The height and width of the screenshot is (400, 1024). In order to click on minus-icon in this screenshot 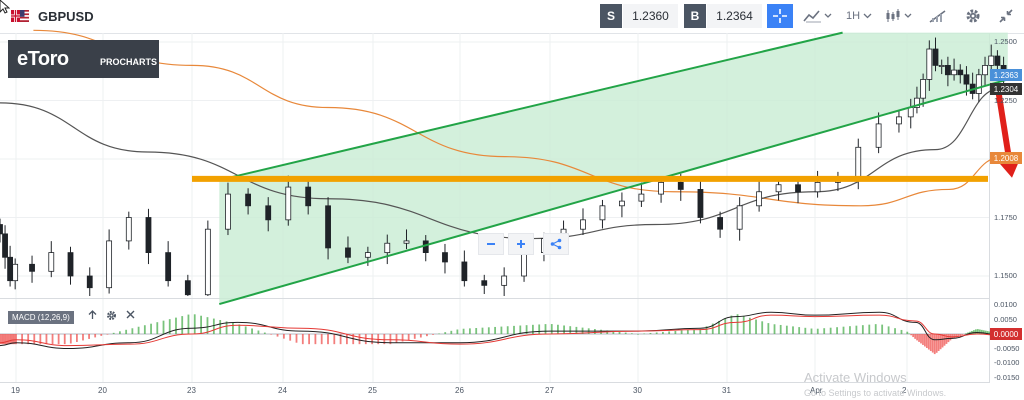, I will do `click(491, 244)`.